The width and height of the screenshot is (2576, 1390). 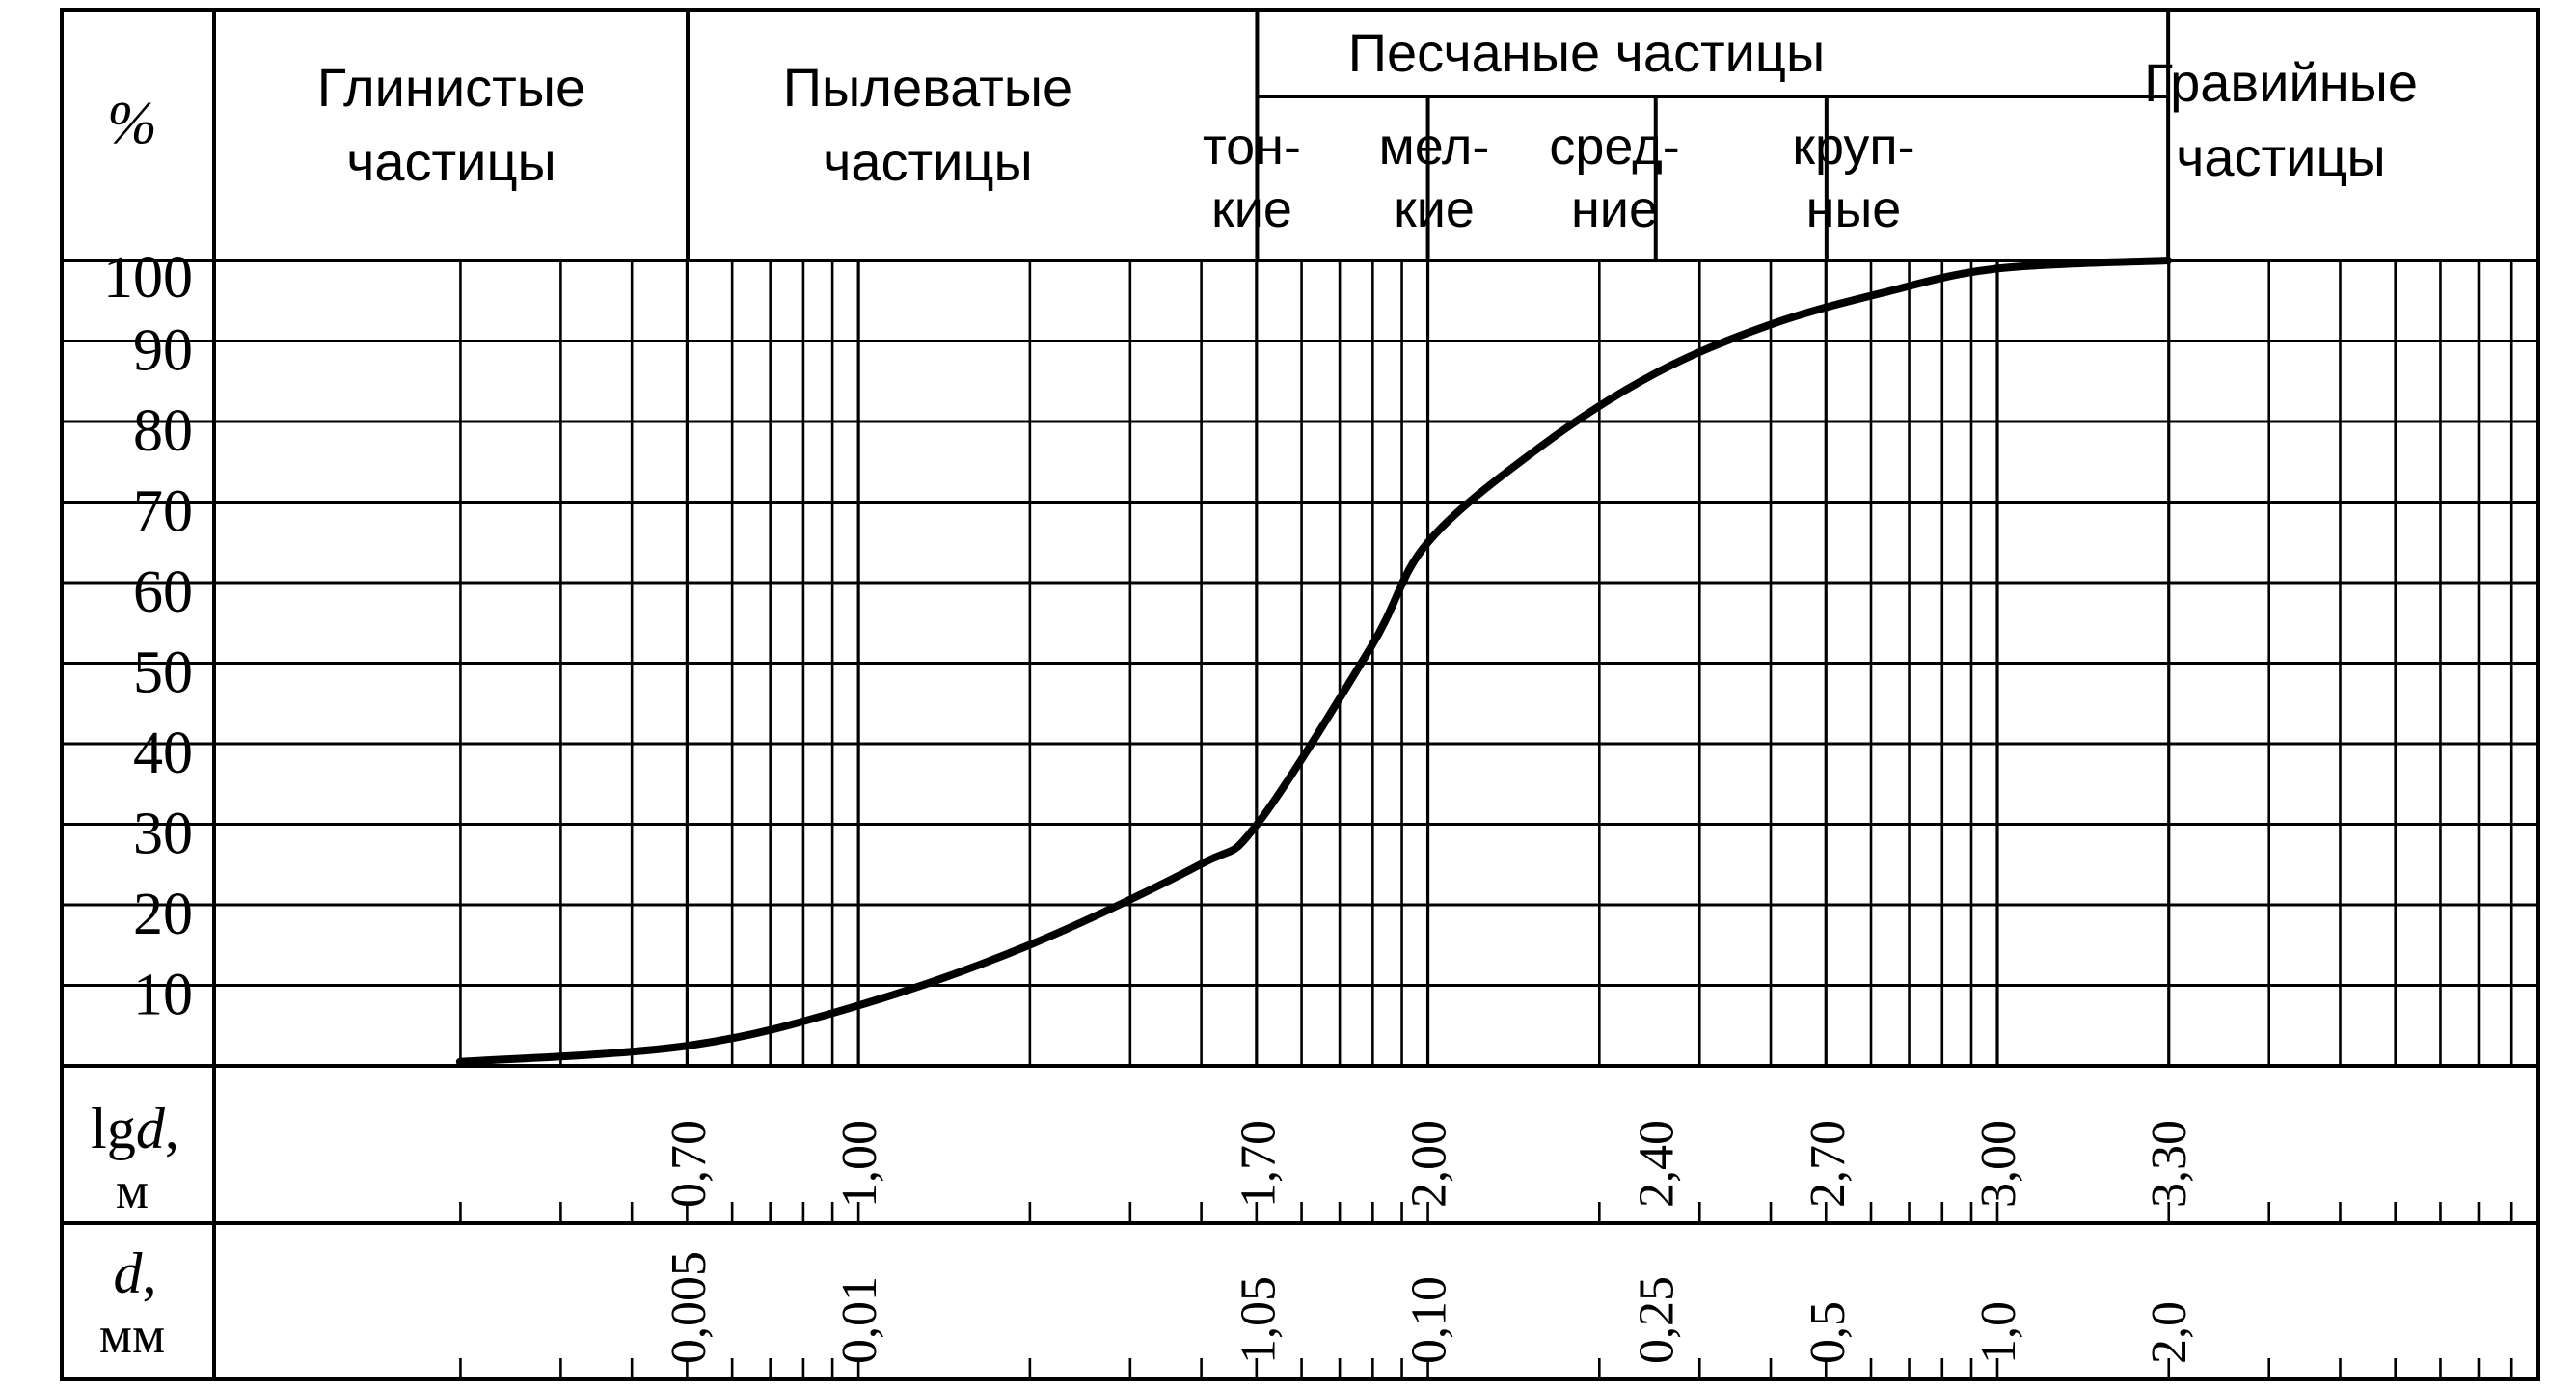 I want to click on header-silt-line1: Пылеватые, so click(x=927, y=87).